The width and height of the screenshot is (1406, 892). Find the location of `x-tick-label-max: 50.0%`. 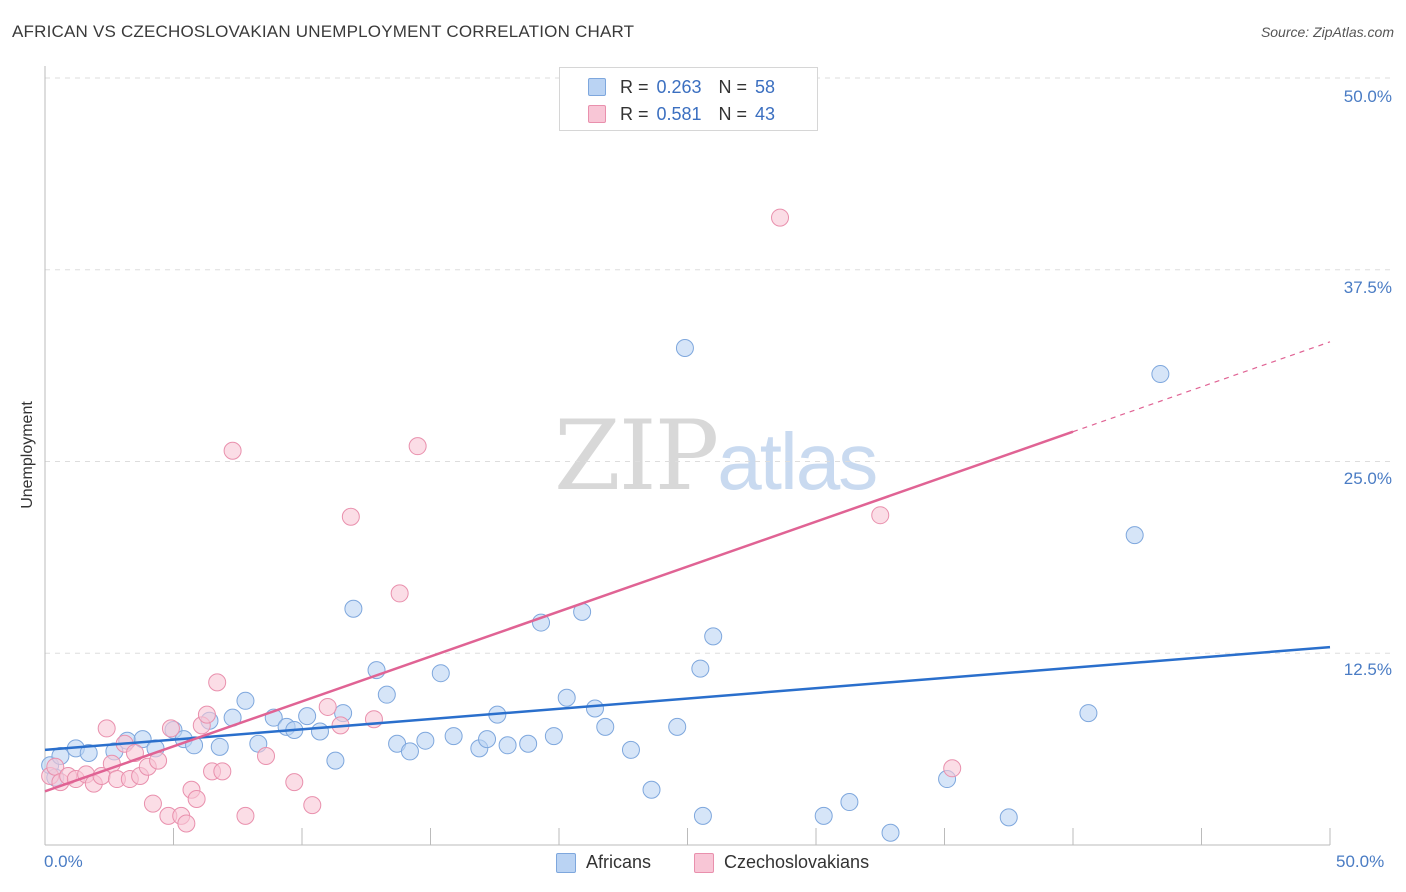

x-tick-label-max: 50.0% is located at coordinates (1360, 861).